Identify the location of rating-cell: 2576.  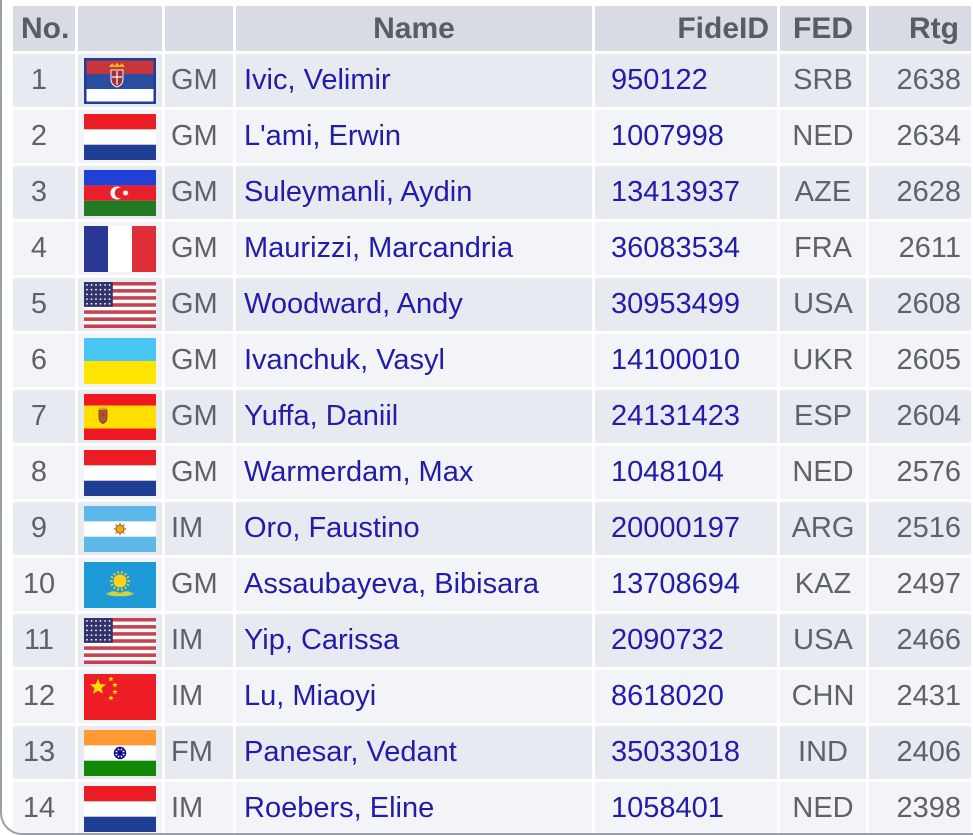
(920, 472).